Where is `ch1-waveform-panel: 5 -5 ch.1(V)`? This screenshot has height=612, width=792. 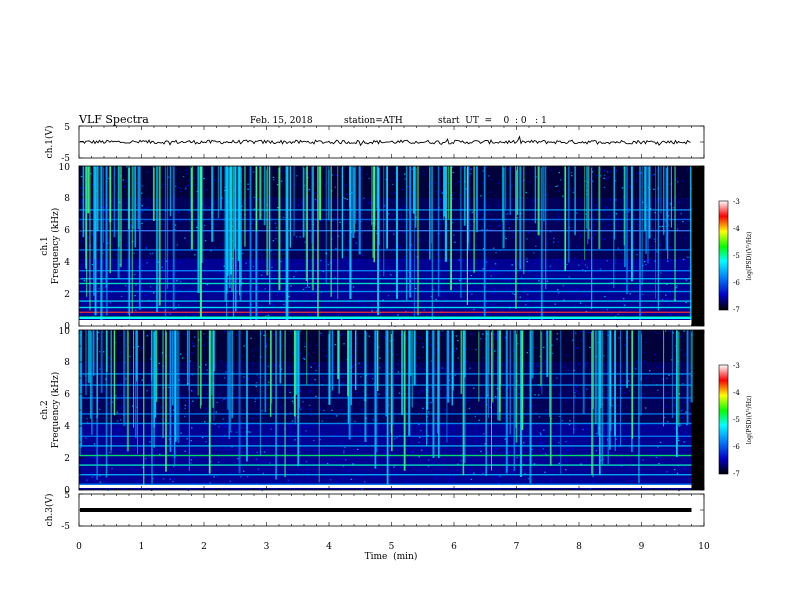
ch1-waveform-panel: 5 -5 ch.1(V) is located at coordinates (374, 143).